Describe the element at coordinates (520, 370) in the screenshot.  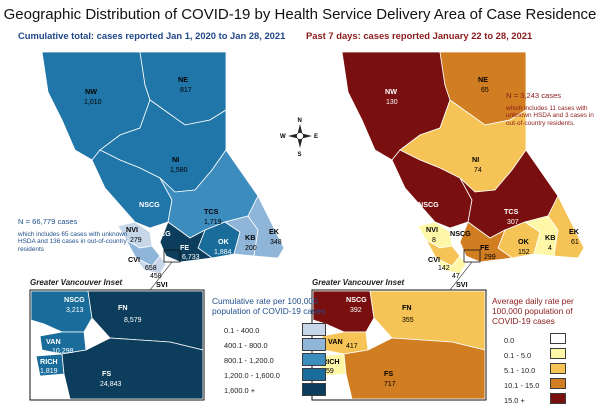
I see `right-legend-label: 5.1 - 10.0` at that location.